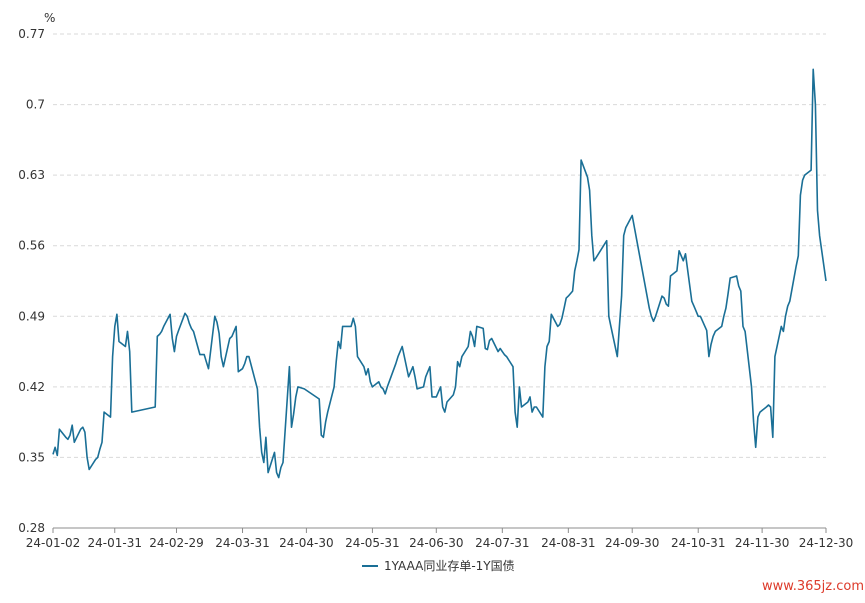 This screenshot has width=865, height=603. Describe the element at coordinates (31, 457) in the screenshot. I see `y-tick-label: 0.35` at that location.